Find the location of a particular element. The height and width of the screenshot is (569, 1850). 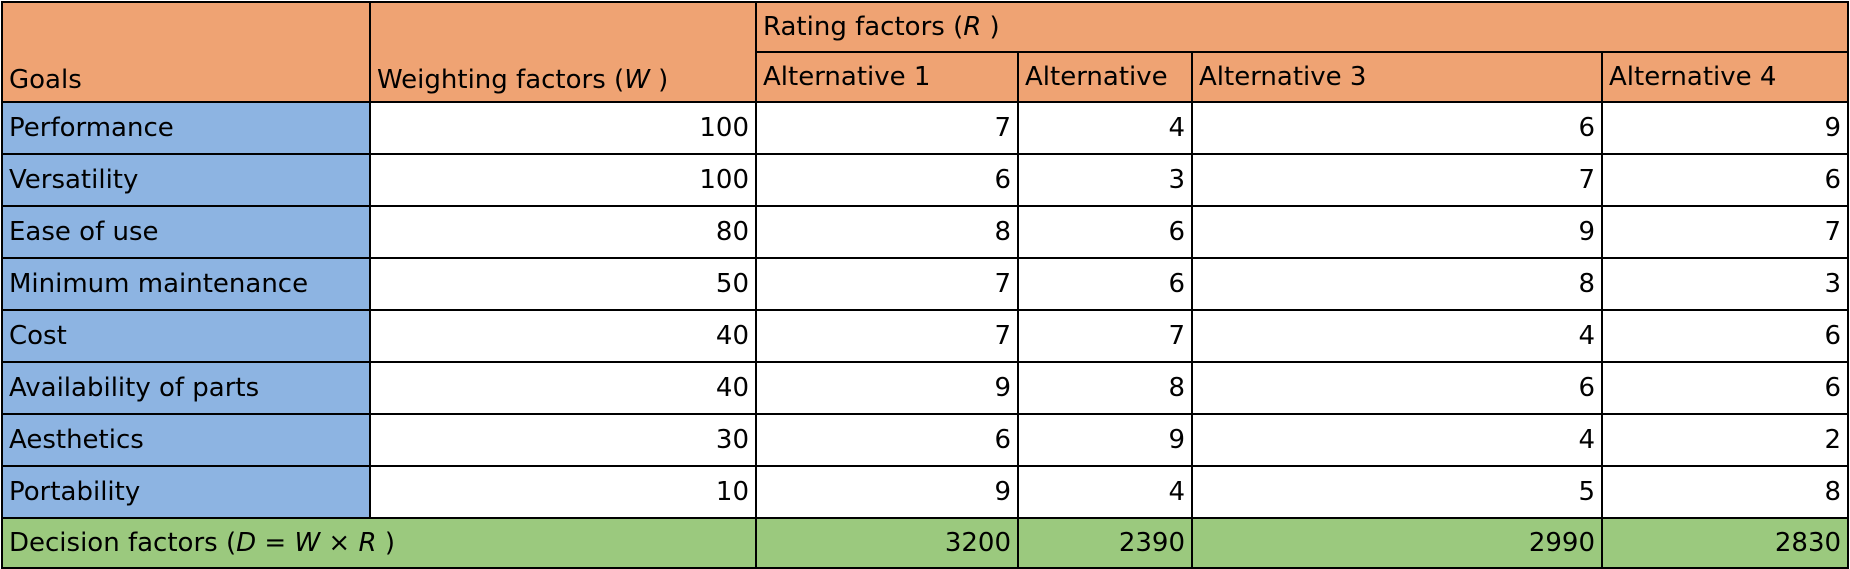

table-row: Versatility 100 6 3 7 6 is located at coordinates (925, 180).